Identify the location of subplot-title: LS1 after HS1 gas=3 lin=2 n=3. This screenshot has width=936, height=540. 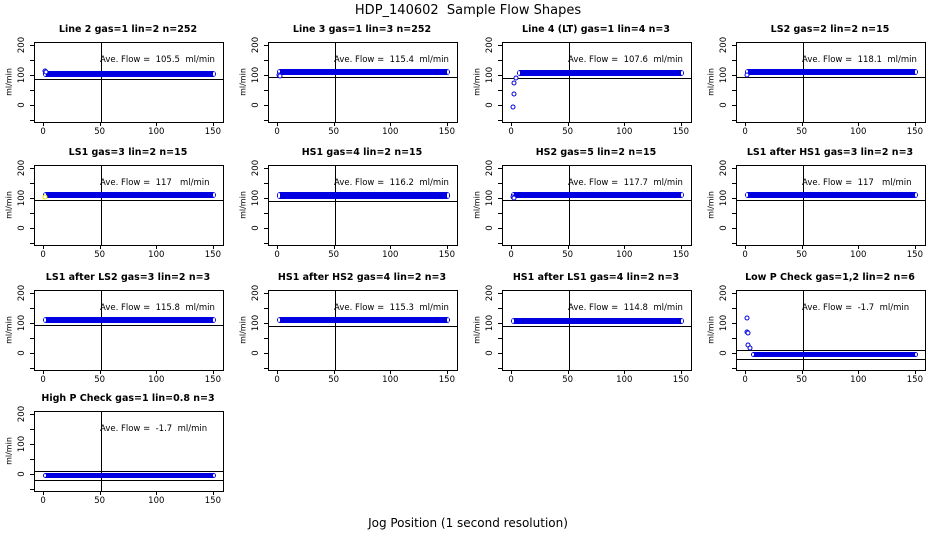
(830, 152).